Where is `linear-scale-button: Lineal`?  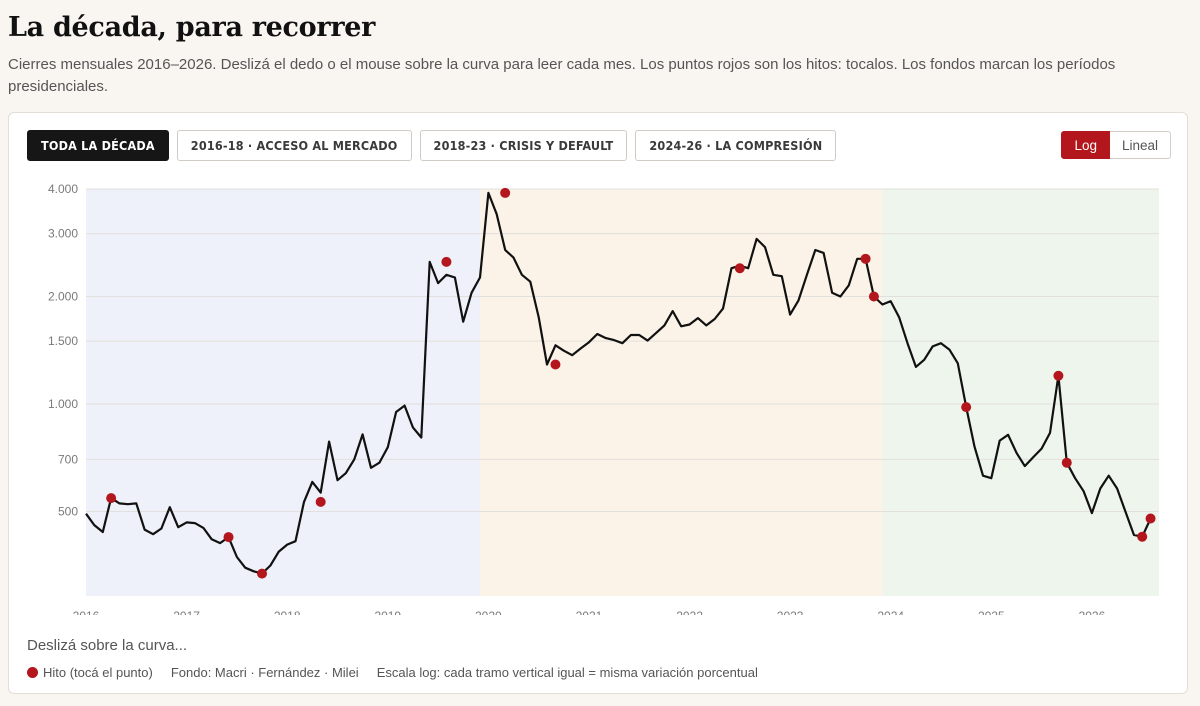
linear-scale-button: Lineal is located at coordinates (1140, 145).